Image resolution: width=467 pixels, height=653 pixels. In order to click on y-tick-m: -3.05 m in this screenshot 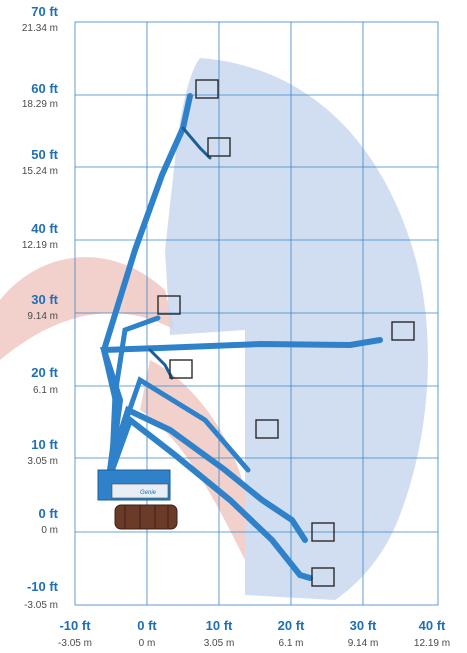, I will do `click(41, 605)`.